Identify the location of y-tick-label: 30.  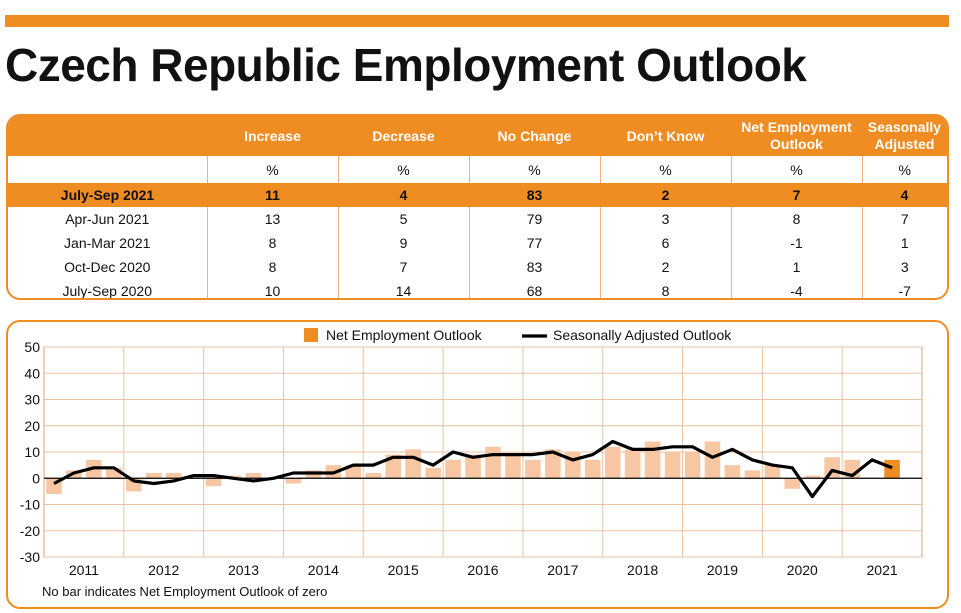
(32, 400).